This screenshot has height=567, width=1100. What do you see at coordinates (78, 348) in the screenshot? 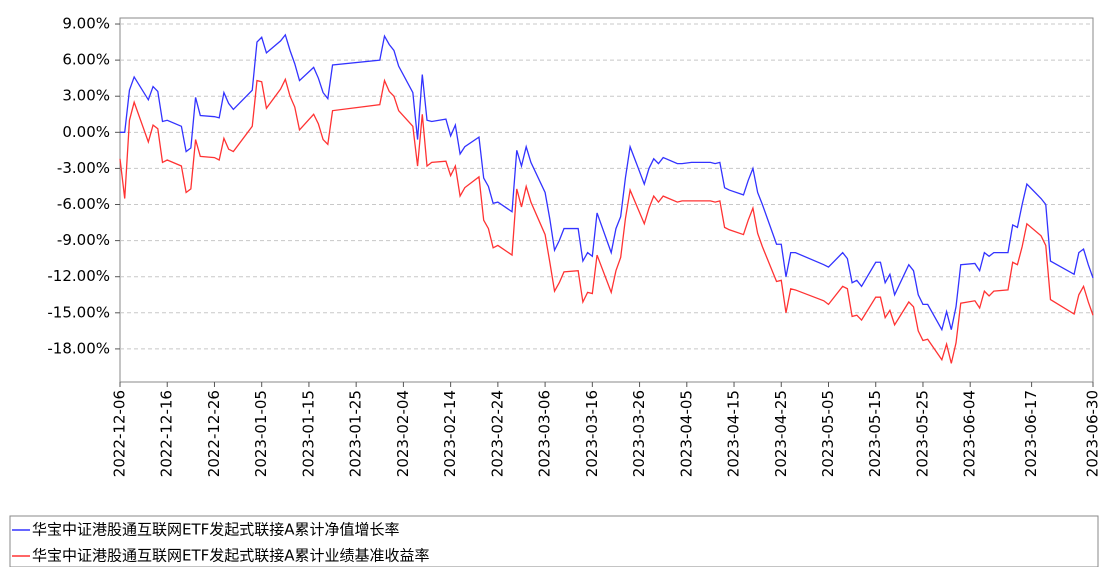
I see `y-tick-label: -18.00%` at bounding box center [78, 348].